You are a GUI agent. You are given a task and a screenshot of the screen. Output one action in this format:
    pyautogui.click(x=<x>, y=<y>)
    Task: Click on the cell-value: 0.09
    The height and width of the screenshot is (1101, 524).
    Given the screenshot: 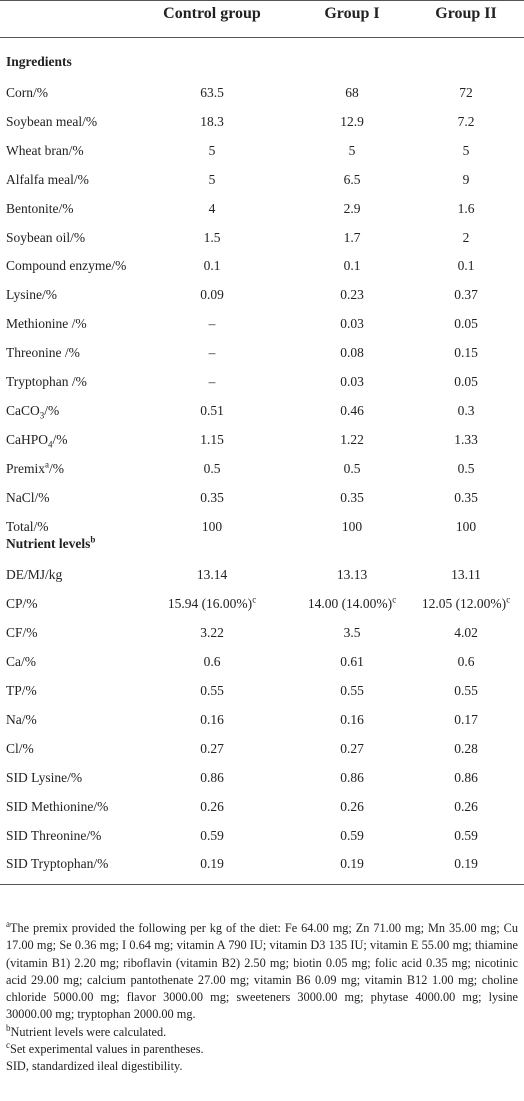 What is the action you would take?
    pyautogui.click(x=212, y=295)
    